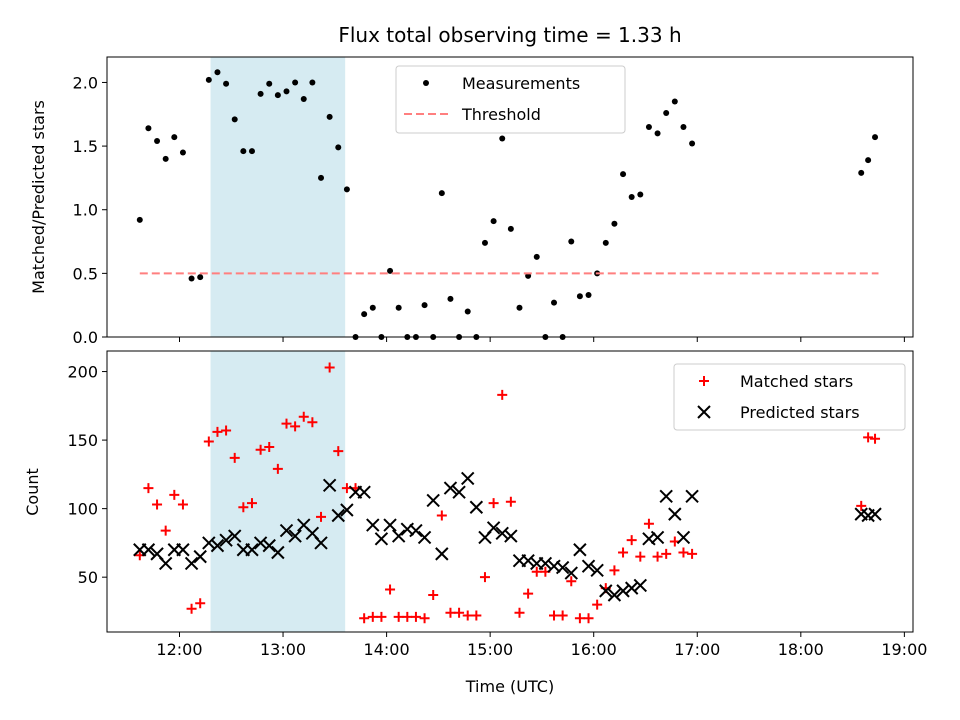 Image resolution: width=960 pixels, height=720 pixels. I want to click on legend-box, so click(789, 397).